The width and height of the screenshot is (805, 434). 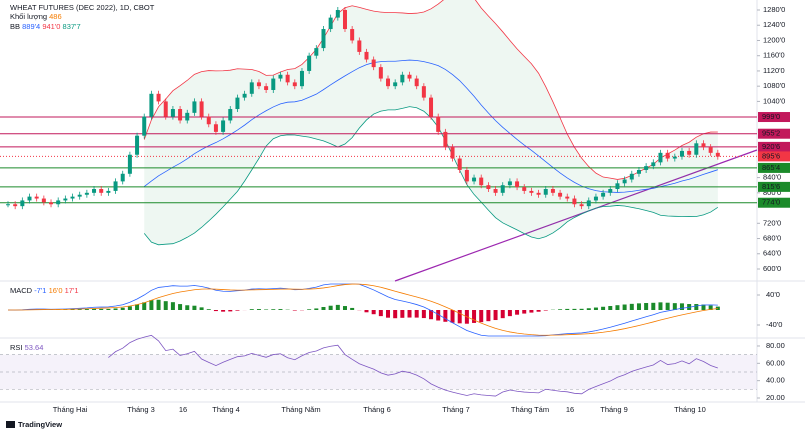 What do you see at coordinates (774, 85) in the screenshot?
I see `y-tick-label: 1080'0` at bounding box center [774, 85].